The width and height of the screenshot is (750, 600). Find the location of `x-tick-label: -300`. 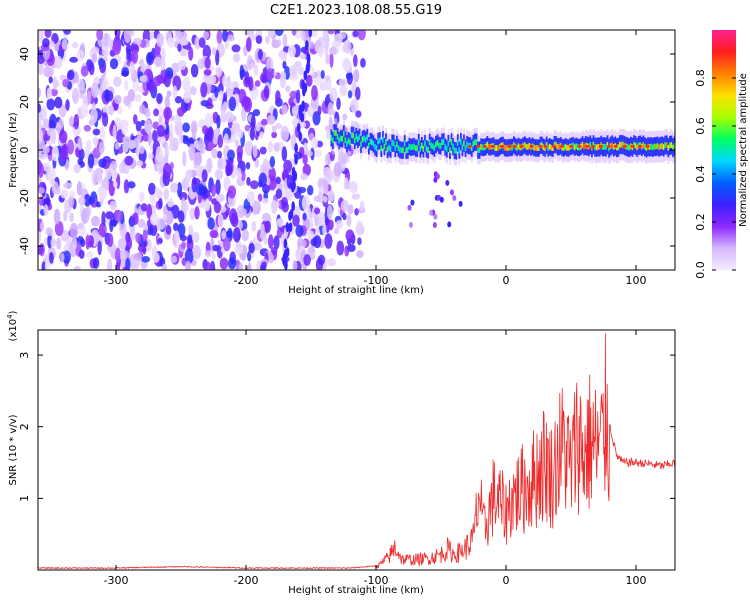

x-tick-label: -300 is located at coordinates (116, 280).